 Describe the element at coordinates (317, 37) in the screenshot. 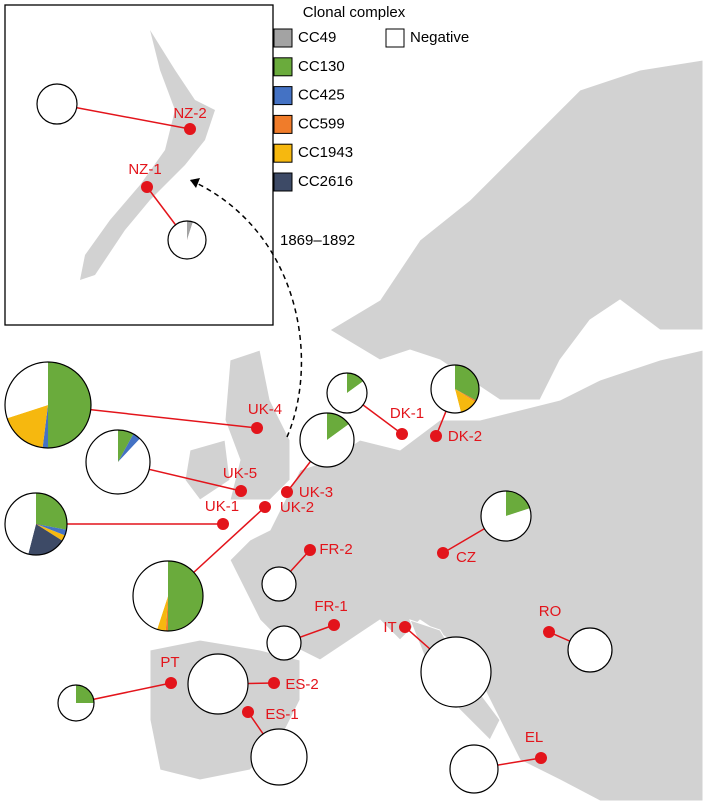

I see `legend-label: CC49` at that location.